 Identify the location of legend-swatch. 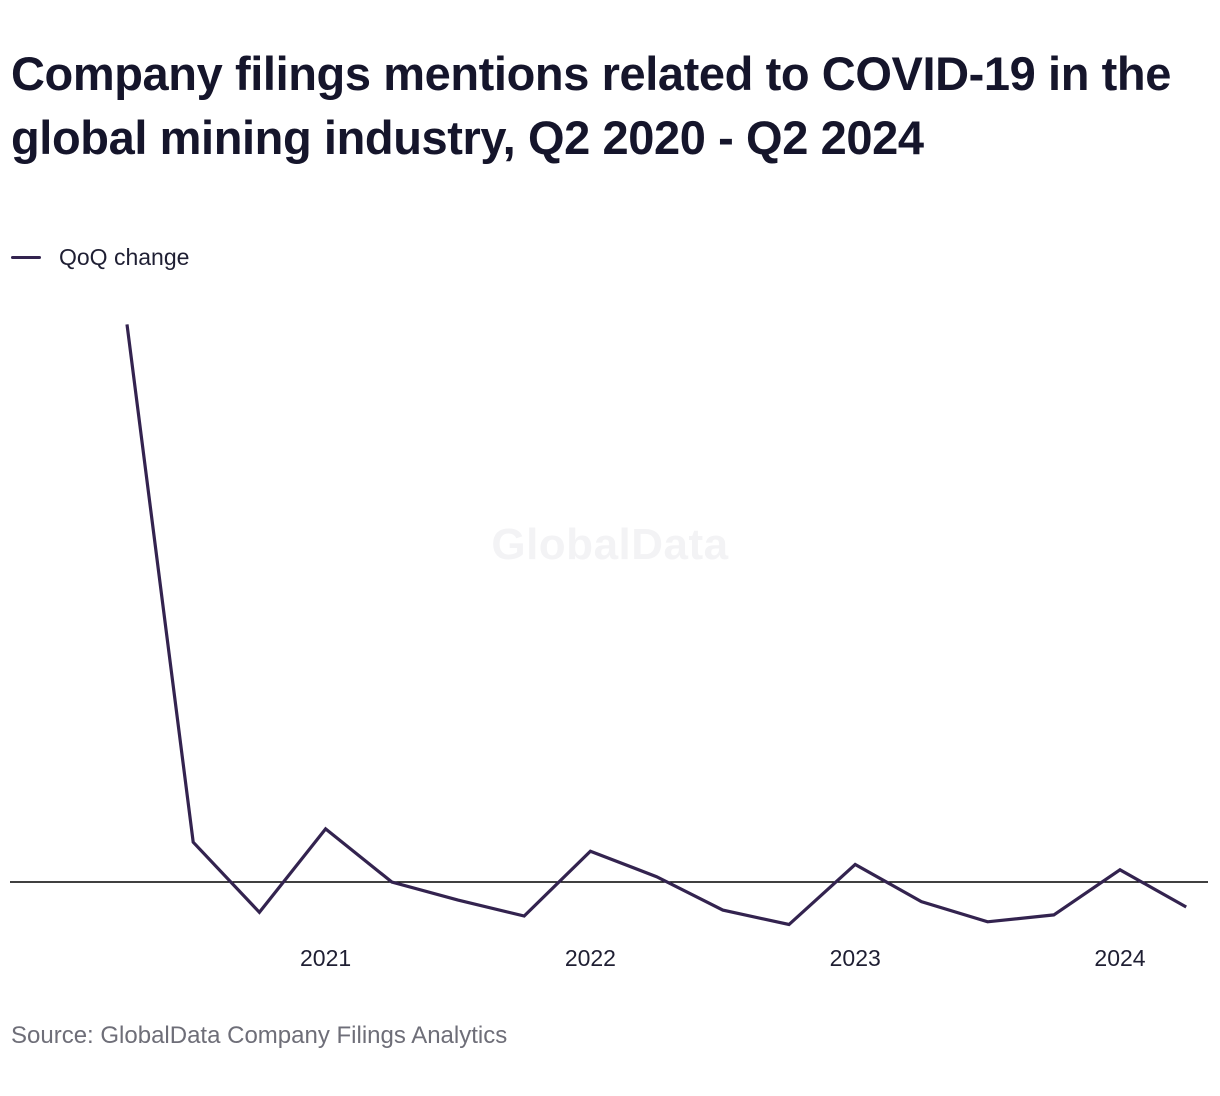
(26, 257).